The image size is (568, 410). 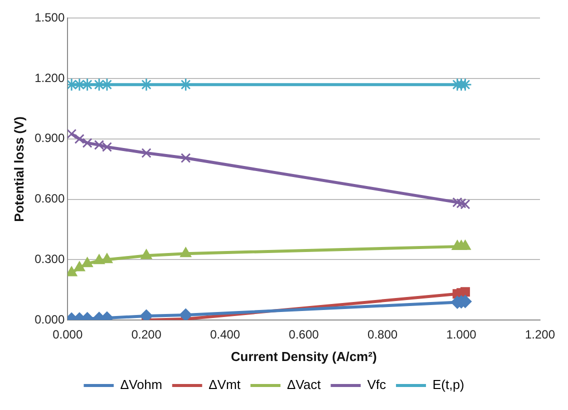 I want to click on x-tick-label: 1.000, so click(x=461, y=335).